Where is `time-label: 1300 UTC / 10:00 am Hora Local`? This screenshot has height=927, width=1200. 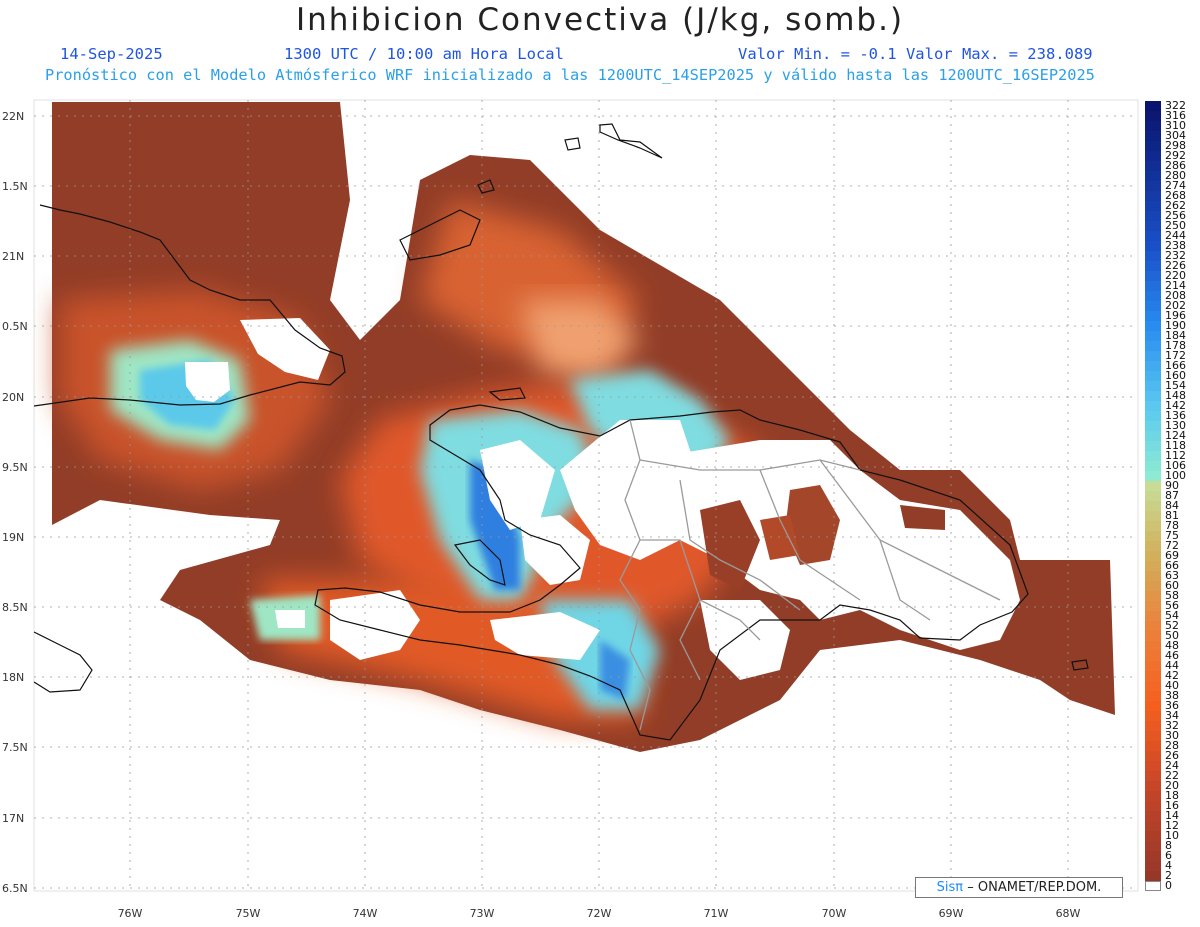
time-label: 1300 UTC / 10:00 am Hora Local is located at coordinates (424, 54).